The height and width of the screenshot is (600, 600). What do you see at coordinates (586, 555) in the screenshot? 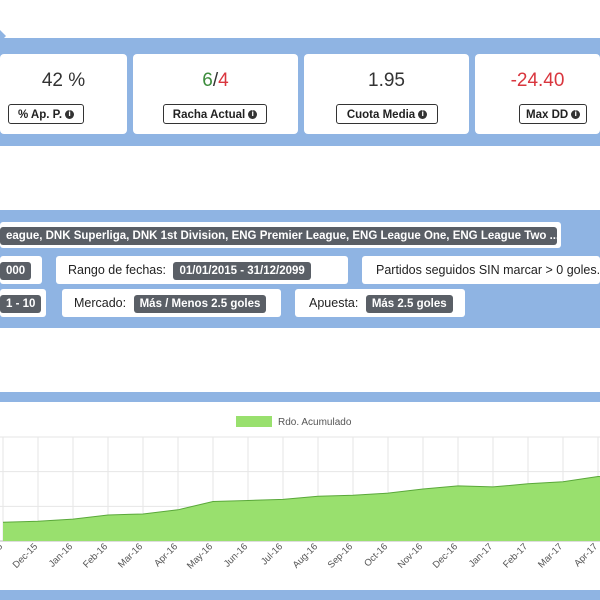
I see `x-tick-label: Apr-17` at bounding box center [586, 555].